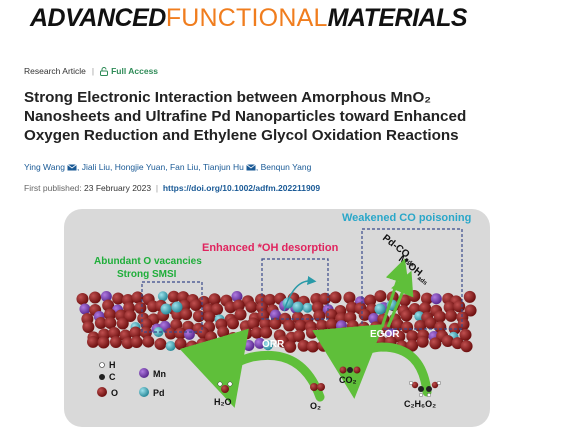 This screenshot has height=438, width=562. I want to click on ohdesorption-box, so click(295, 289).